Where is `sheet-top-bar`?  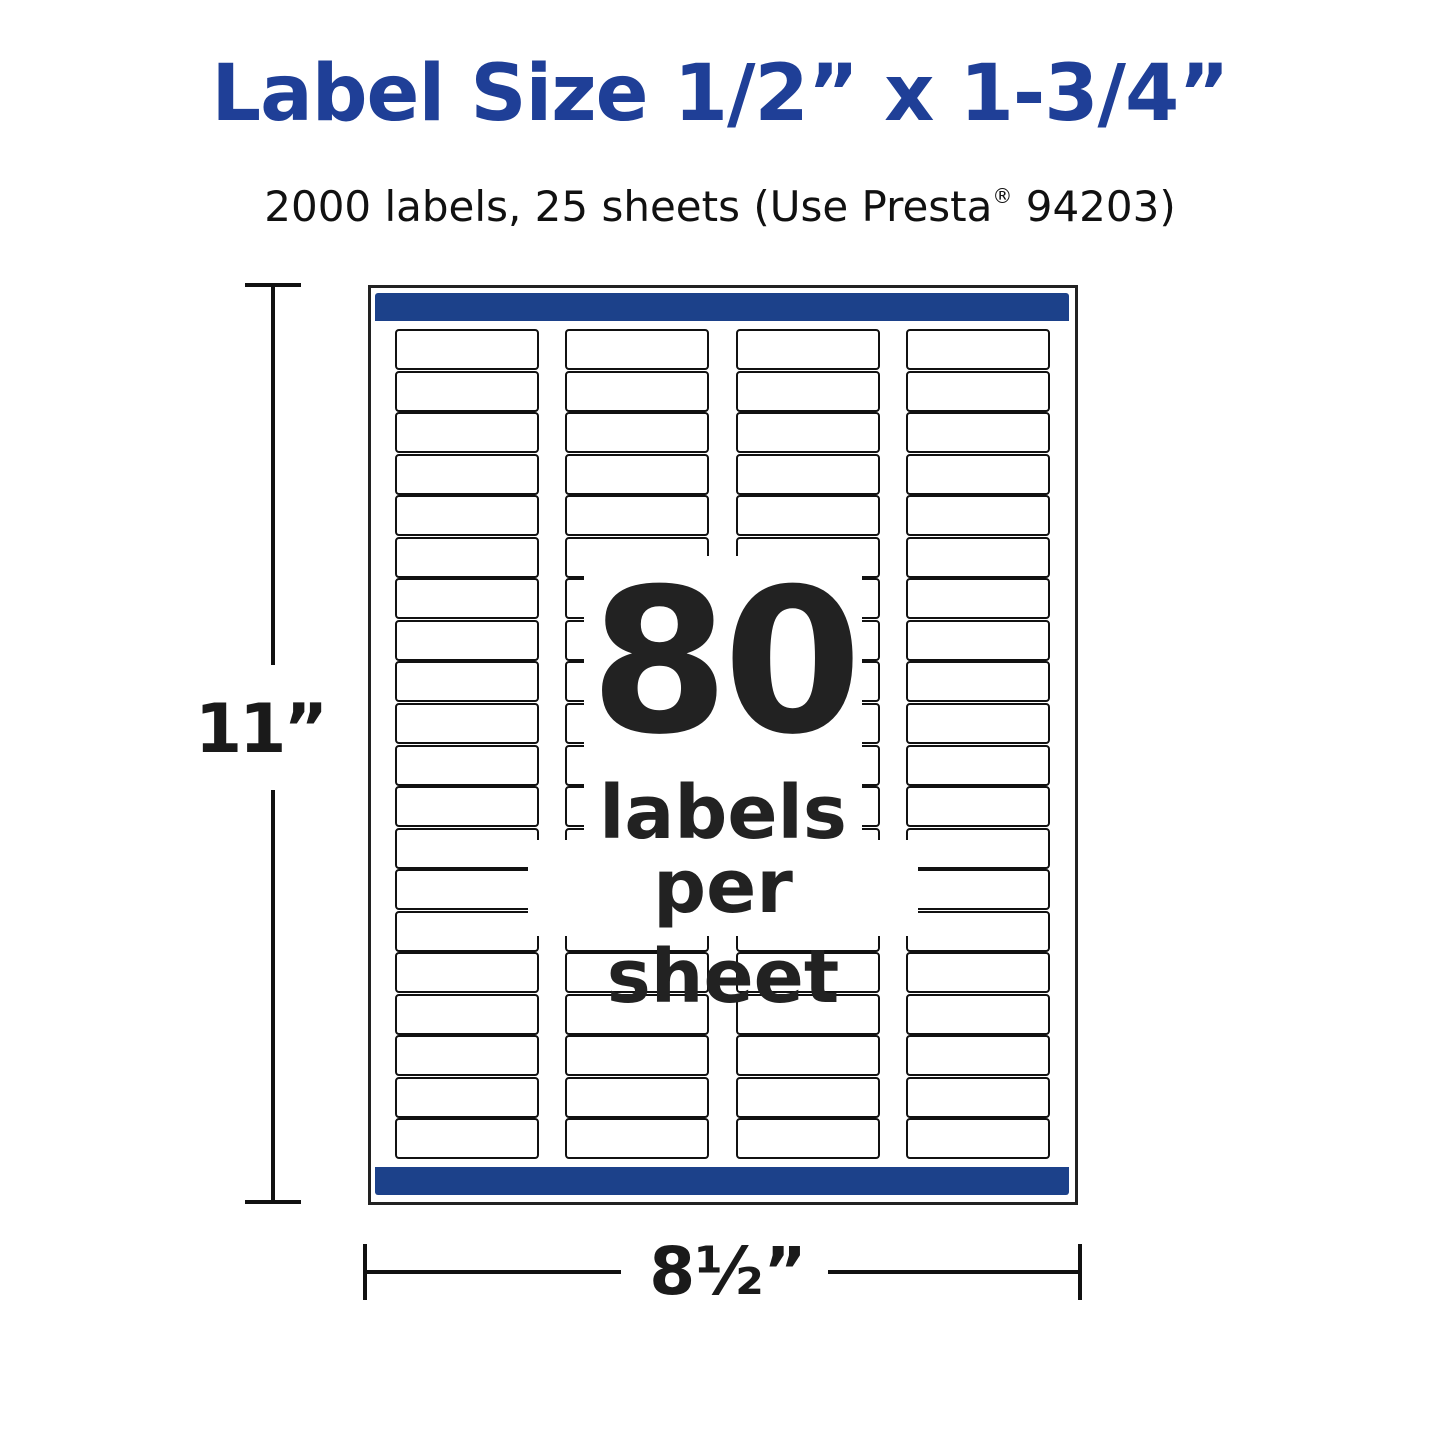
sheet-top-bar is located at coordinates (722, 307).